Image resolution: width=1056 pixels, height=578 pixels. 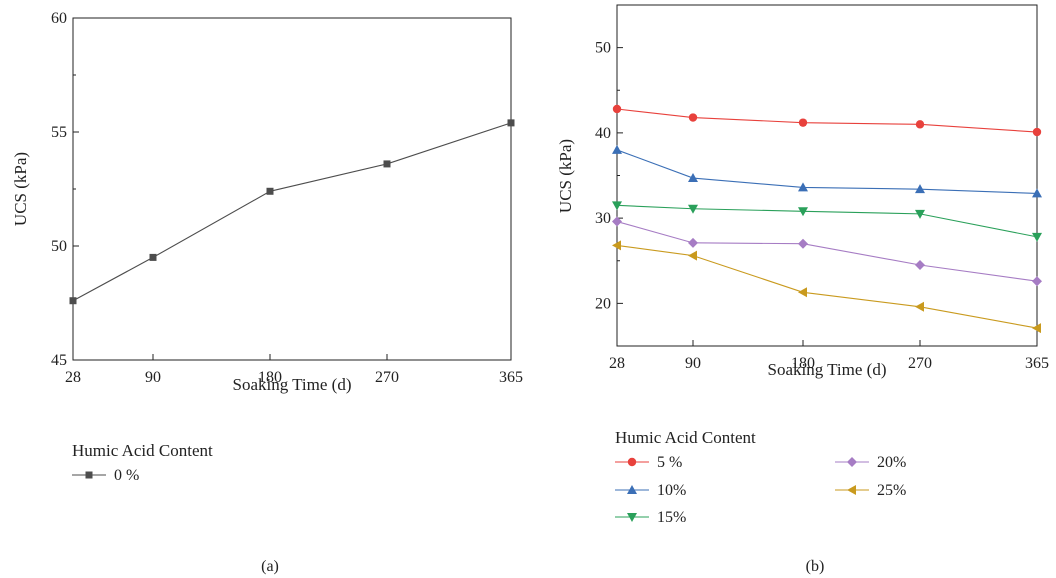 I want to click on legend-entry-label: 25%, so click(x=891, y=490).